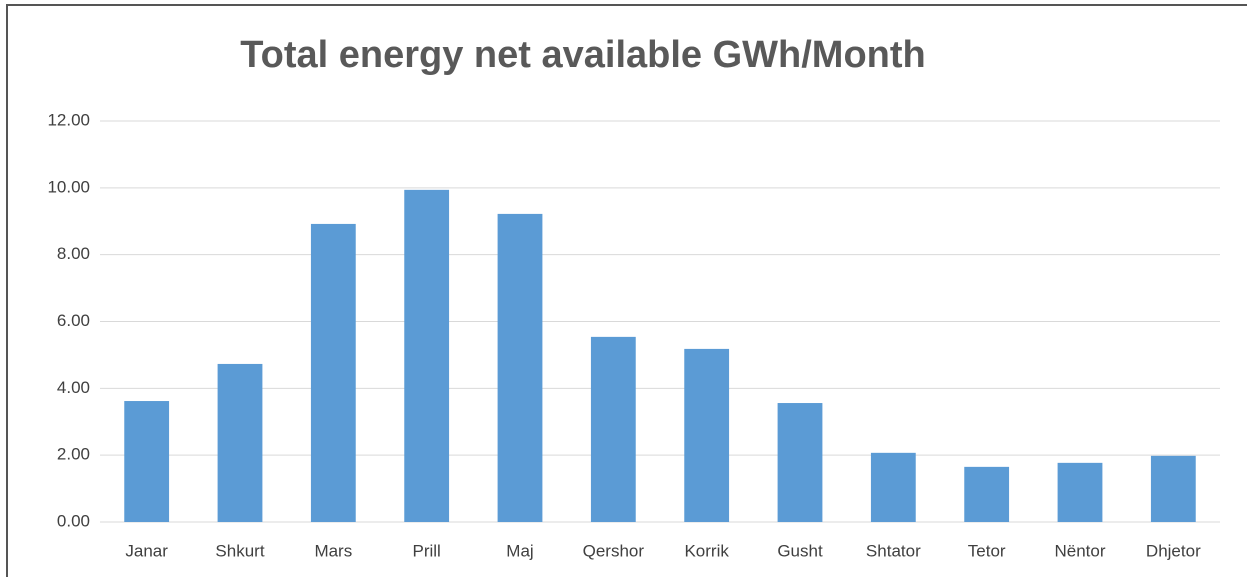 The width and height of the screenshot is (1247, 577). Describe the element at coordinates (73, 520) in the screenshot. I see `y-tick-label: 0.00` at that location.